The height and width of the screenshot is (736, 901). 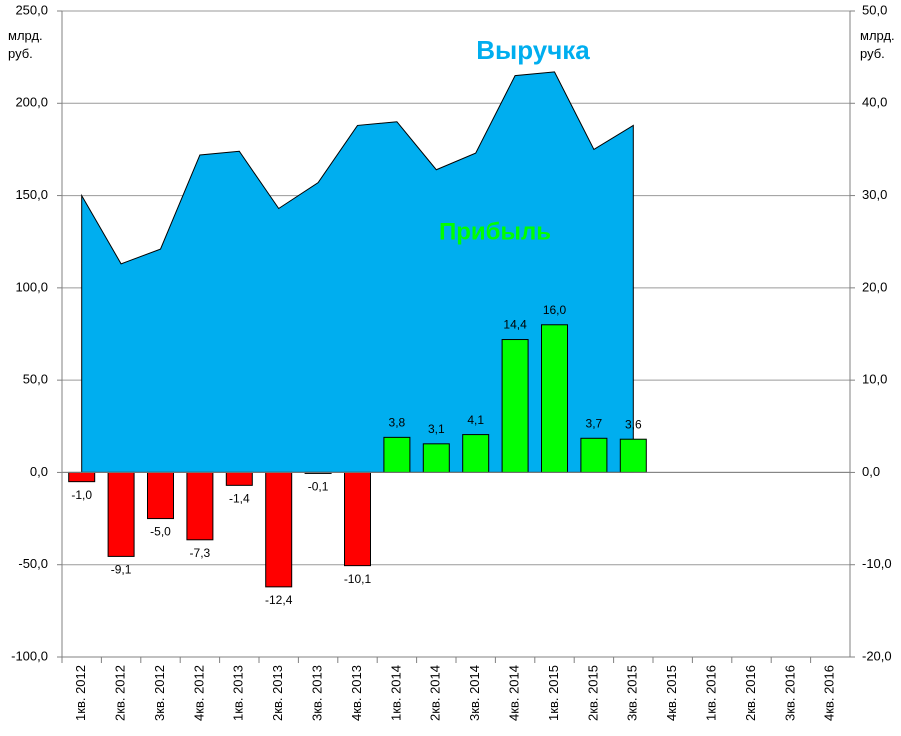 I want to click on x-tick-label: 3кв. 2015, so click(x=632, y=693).